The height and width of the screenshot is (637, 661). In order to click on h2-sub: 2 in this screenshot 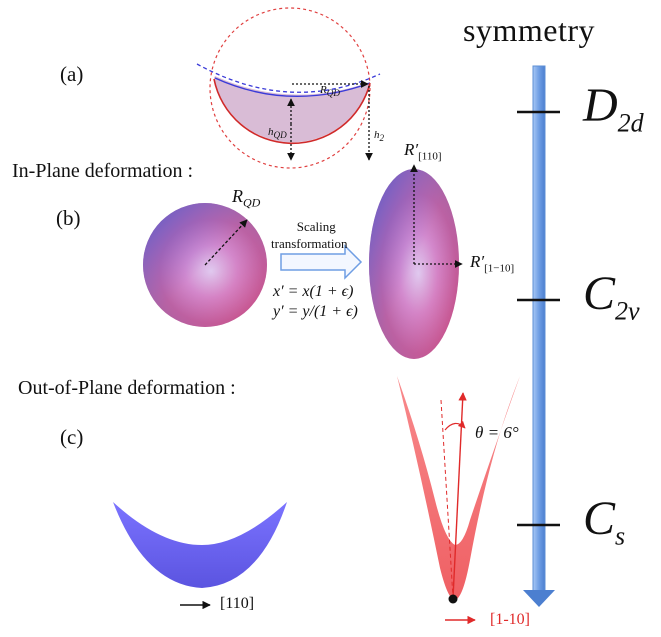, I will do `click(382, 138)`.